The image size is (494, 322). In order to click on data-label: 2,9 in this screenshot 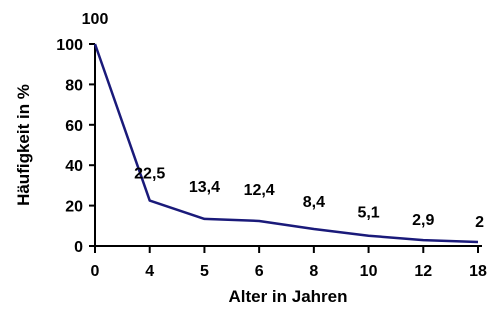, I will do `click(423, 220)`.